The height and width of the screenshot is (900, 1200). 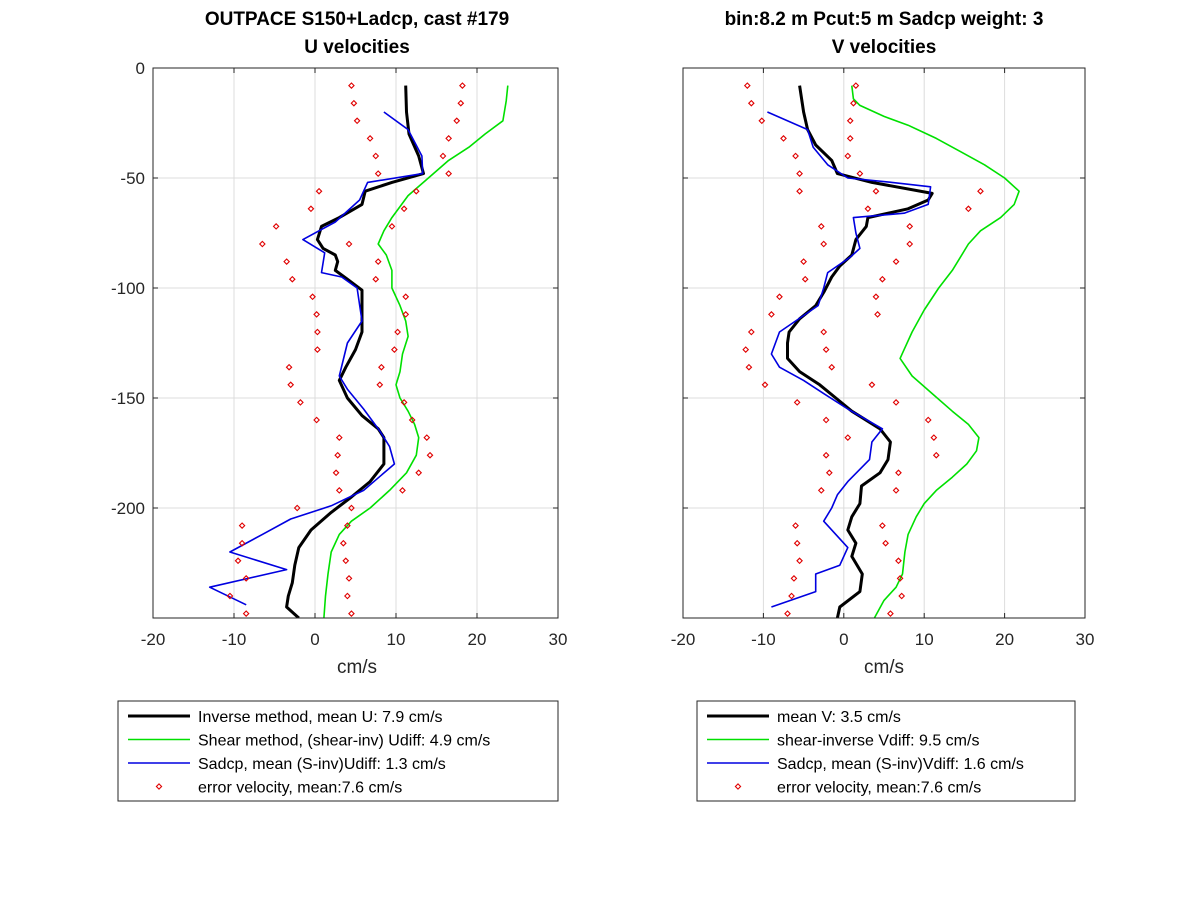 I want to click on u-x-tick-label: -20, so click(x=153, y=639).